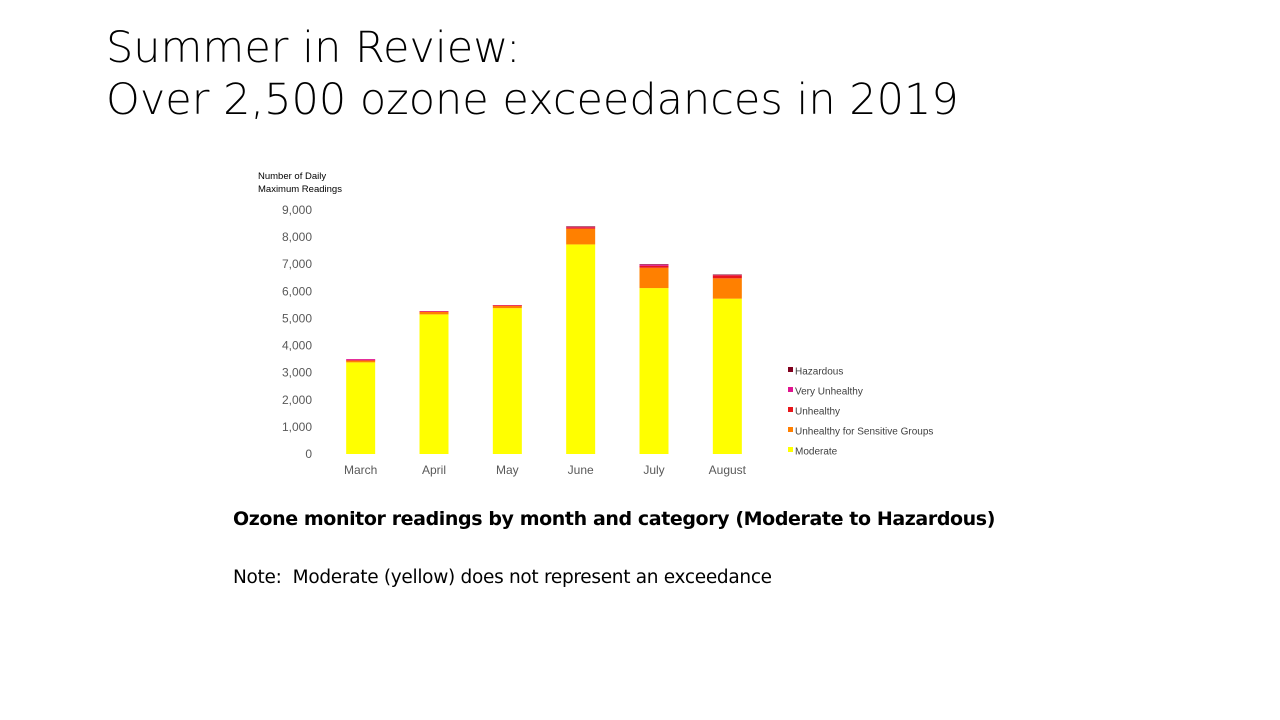 This screenshot has width=1280, height=720. What do you see at coordinates (300, 183) in the screenshot?
I see `y-axis-title: Number of Daily Maximum Readings` at bounding box center [300, 183].